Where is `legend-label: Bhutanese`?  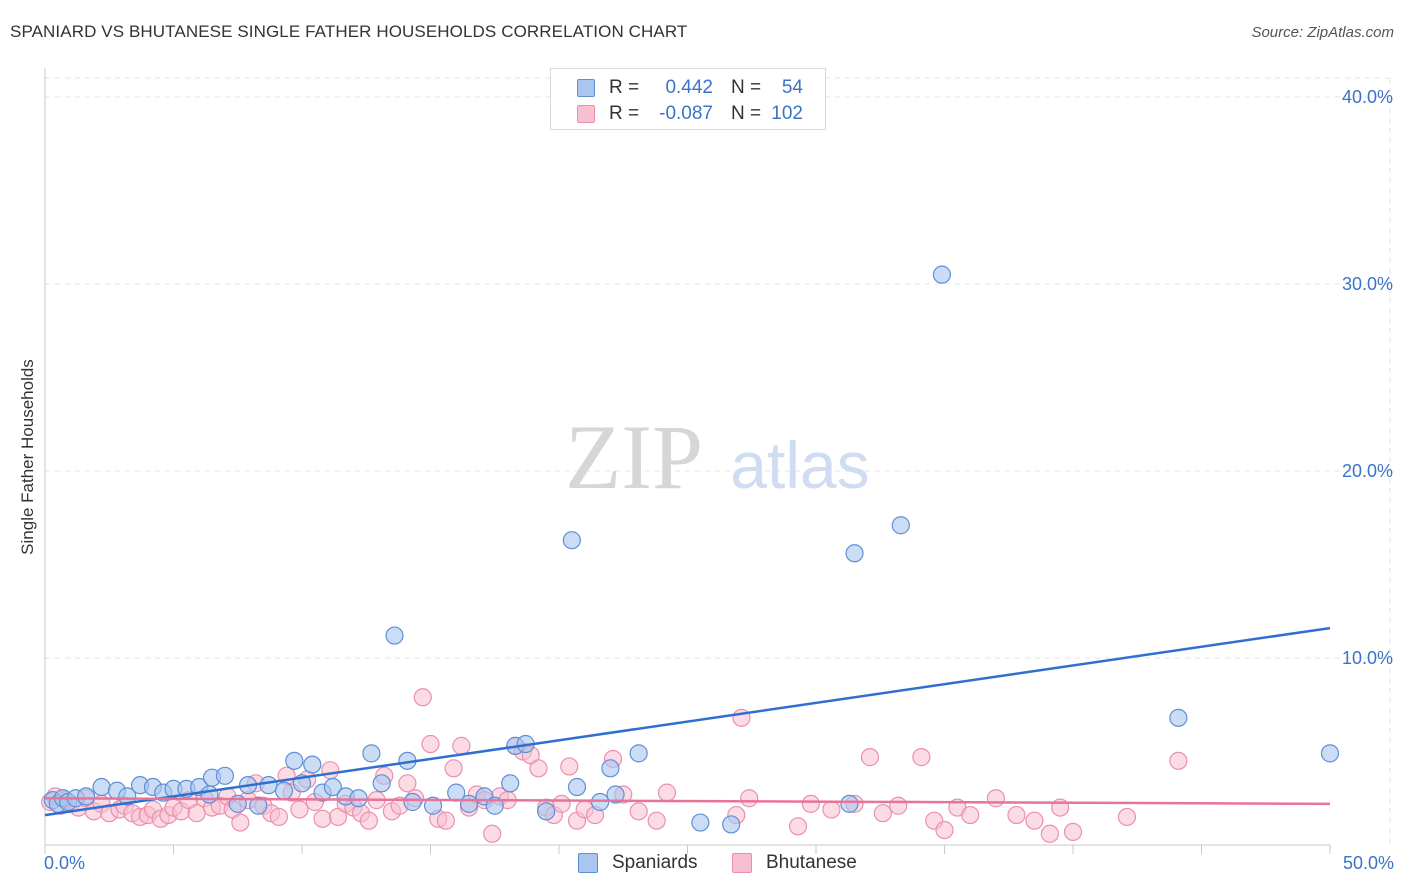
legend-label: Bhutanese is located at coordinates (811, 862).